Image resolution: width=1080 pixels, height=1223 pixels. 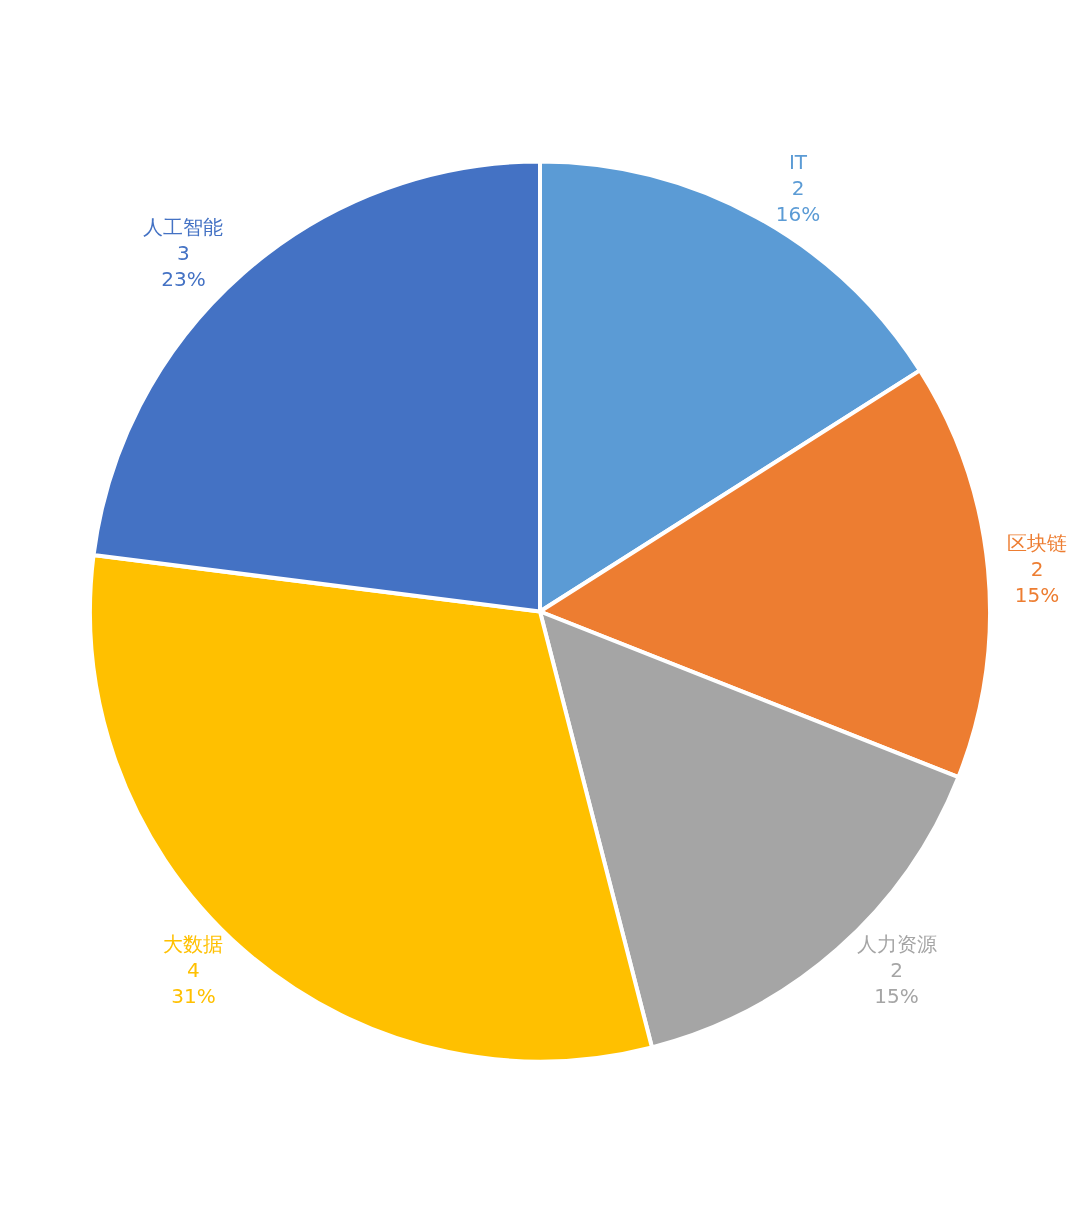 I want to click on slice-label: 区块链, so click(x=1037, y=542).